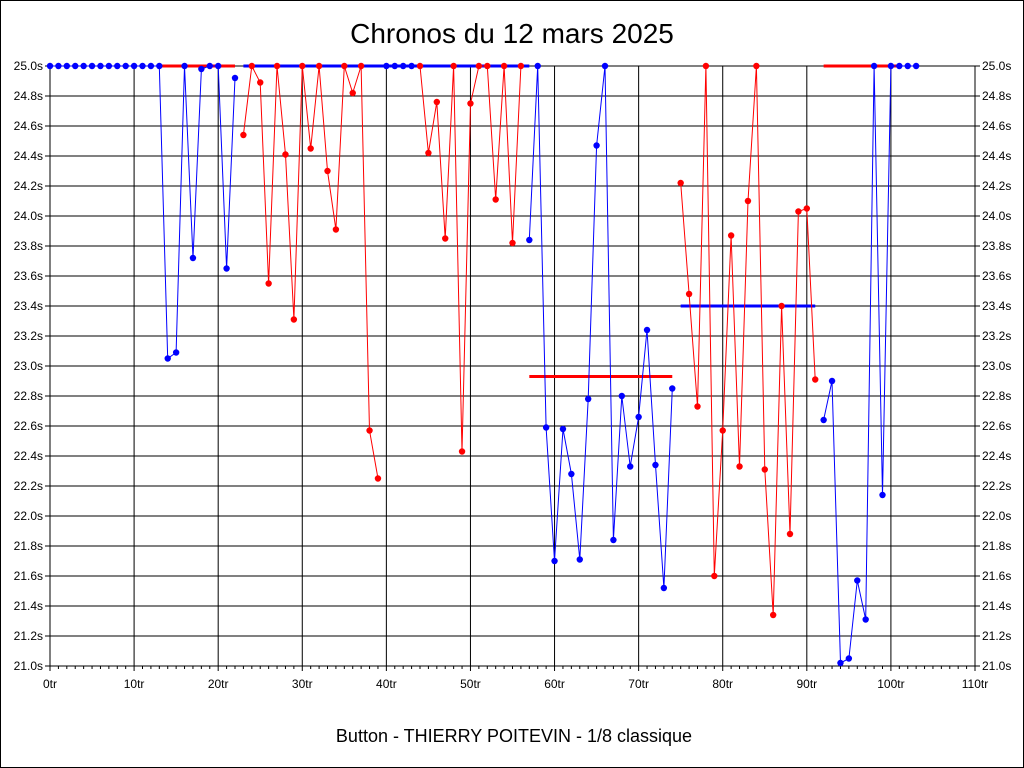 This screenshot has width=1024, height=768. What do you see at coordinates (996, 666) in the screenshot?
I see `y-tick-label-right: 21.0s` at bounding box center [996, 666].